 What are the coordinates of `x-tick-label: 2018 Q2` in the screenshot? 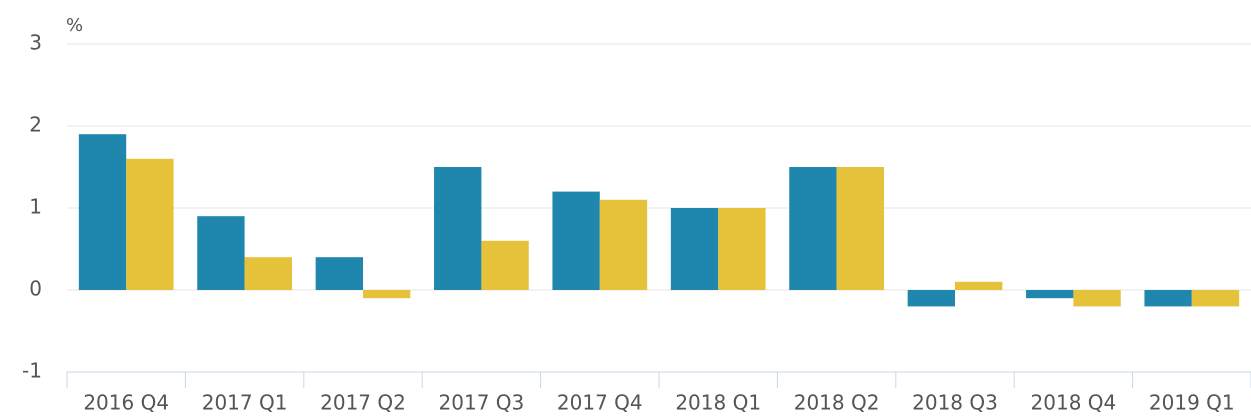 It's located at (837, 403).